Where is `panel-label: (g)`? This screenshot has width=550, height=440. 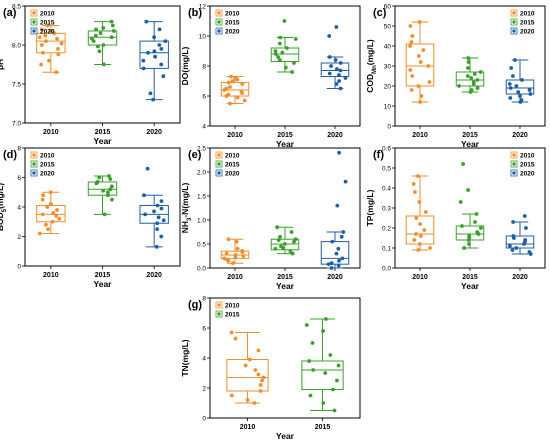
panel-label: (g) is located at coordinates (195, 305).